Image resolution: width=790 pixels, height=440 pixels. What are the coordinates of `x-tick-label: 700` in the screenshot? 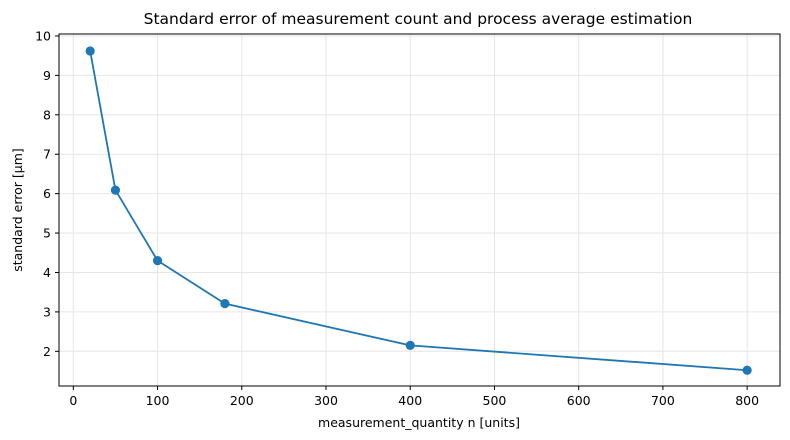 It's located at (663, 400).